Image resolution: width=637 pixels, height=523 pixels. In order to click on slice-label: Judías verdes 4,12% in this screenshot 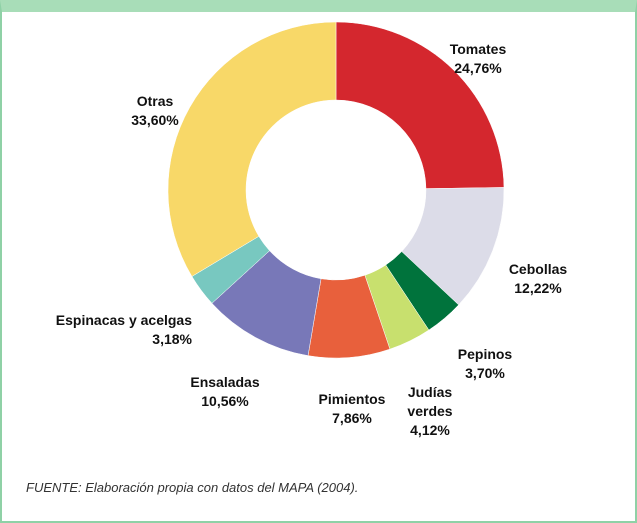, I will do `click(430, 411)`.